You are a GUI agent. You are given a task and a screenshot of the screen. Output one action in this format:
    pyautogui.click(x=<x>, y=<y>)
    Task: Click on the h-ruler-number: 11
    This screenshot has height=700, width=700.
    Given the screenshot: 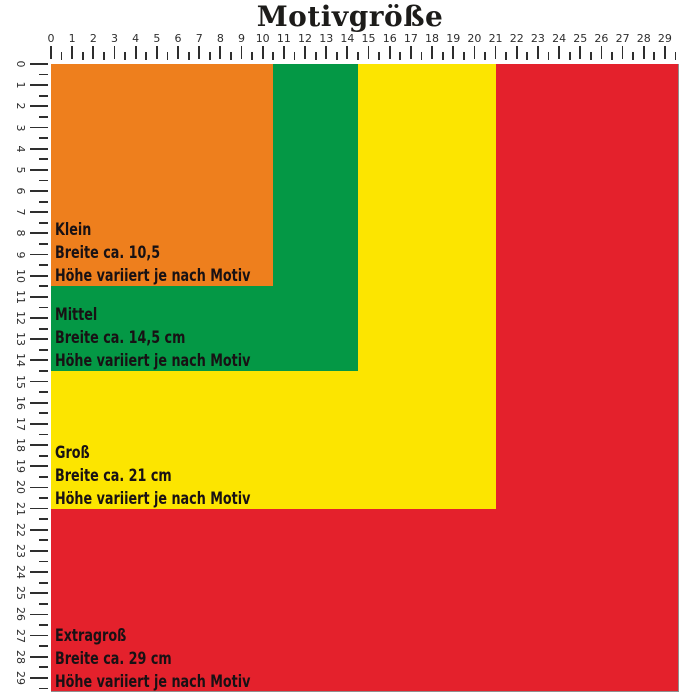 What is the action you would take?
    pyautogui.click(x=283, y=38)
    